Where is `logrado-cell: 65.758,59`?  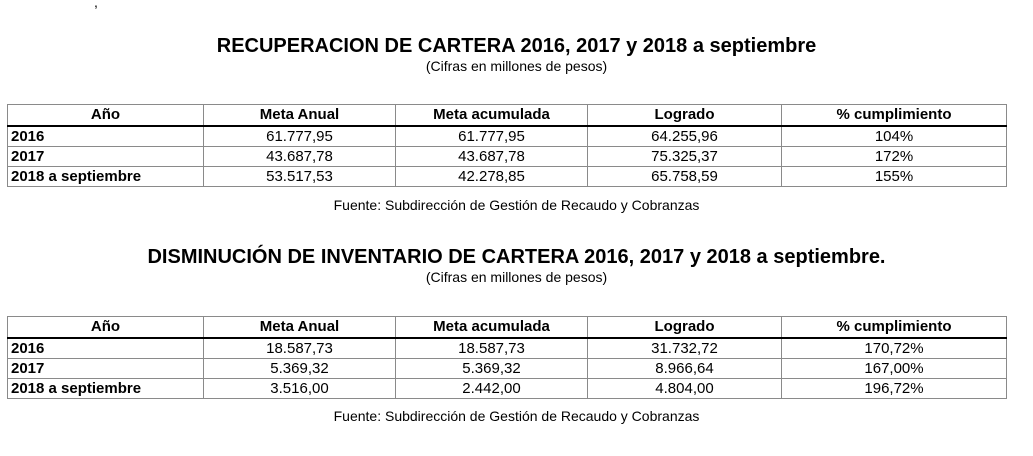 logrado-cell: 65.758,59 is located at coordinates (684, 176).